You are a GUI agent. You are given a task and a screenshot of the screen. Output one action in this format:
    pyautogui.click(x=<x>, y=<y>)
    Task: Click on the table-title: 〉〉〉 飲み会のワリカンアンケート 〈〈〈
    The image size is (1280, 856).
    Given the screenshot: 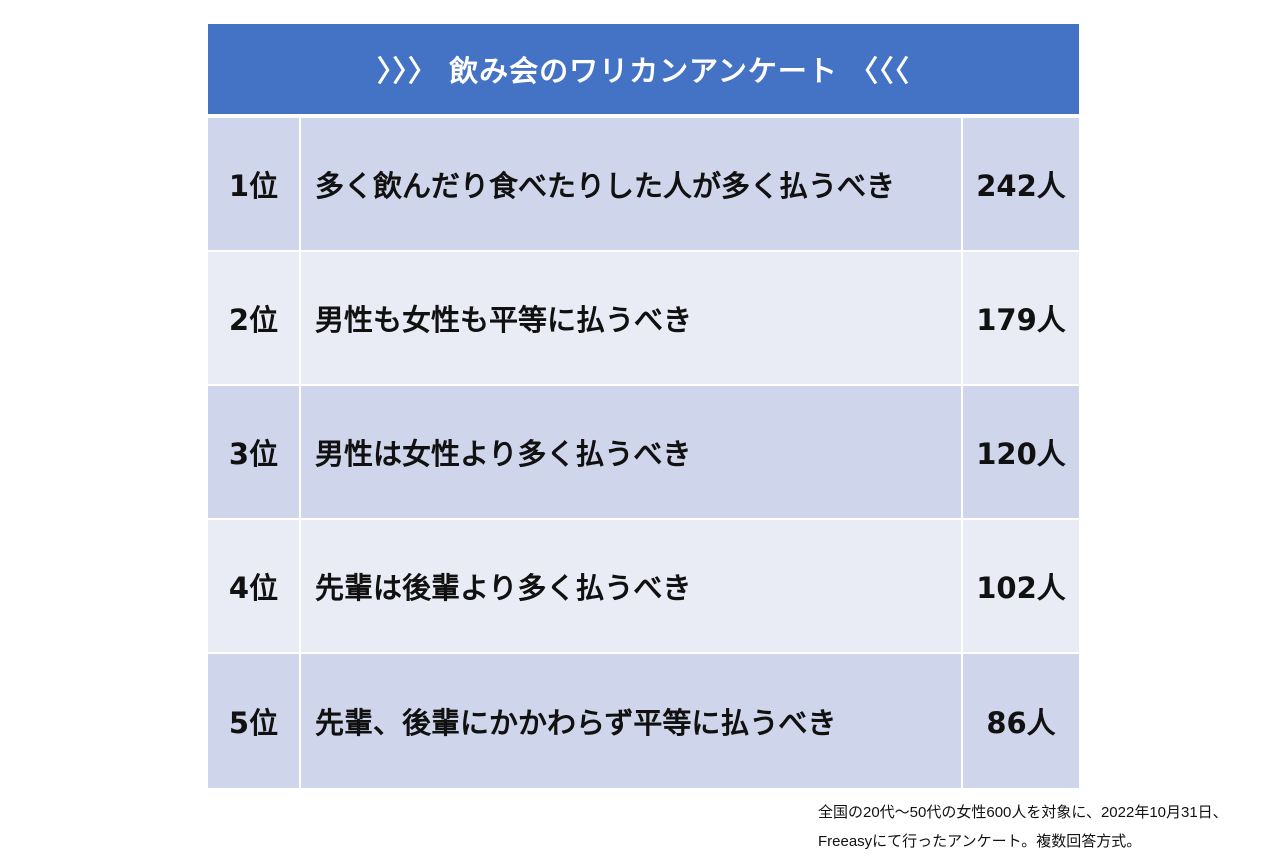 What is the action you would take?
    pyautogui.click(x=643, y=71)
    